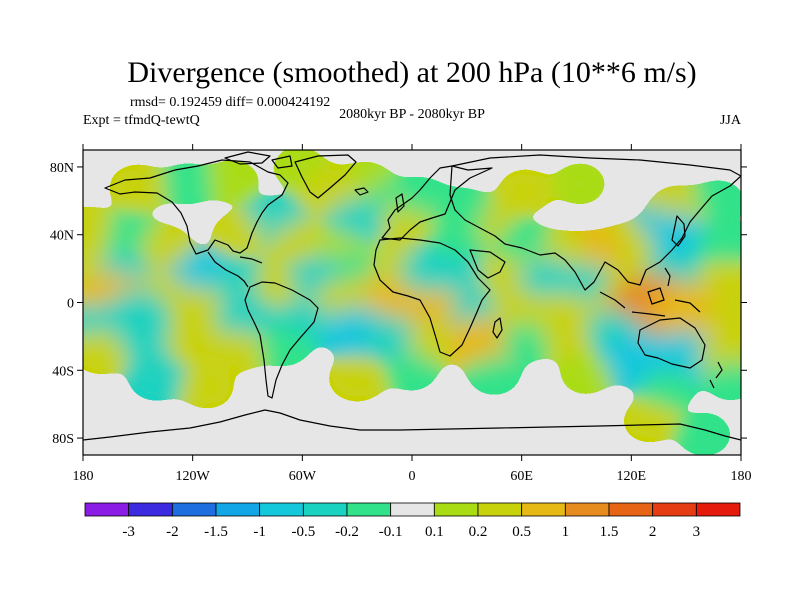 This screenshot has width=800, height=600. I want to click on x-tick-label: 120W, so click(193, 476).